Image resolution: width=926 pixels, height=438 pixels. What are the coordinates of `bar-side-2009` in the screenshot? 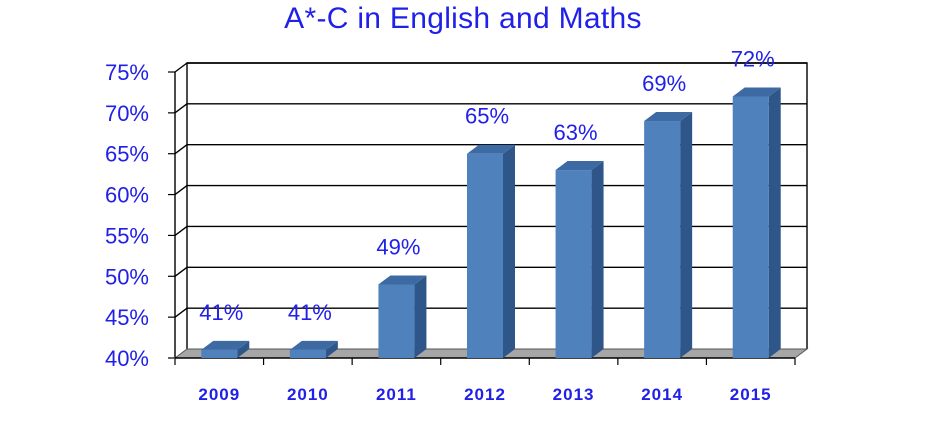 It's located at (243, 349).